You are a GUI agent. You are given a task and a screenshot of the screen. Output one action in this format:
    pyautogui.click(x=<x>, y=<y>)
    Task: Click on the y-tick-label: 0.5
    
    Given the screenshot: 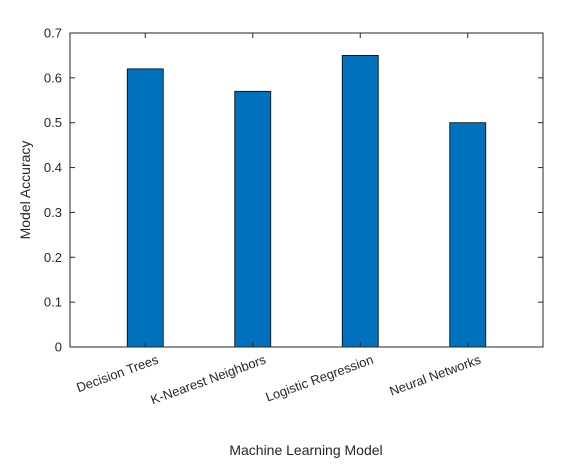 What is the action you would take?
    pyautogui.click(x=53, y=122)
    